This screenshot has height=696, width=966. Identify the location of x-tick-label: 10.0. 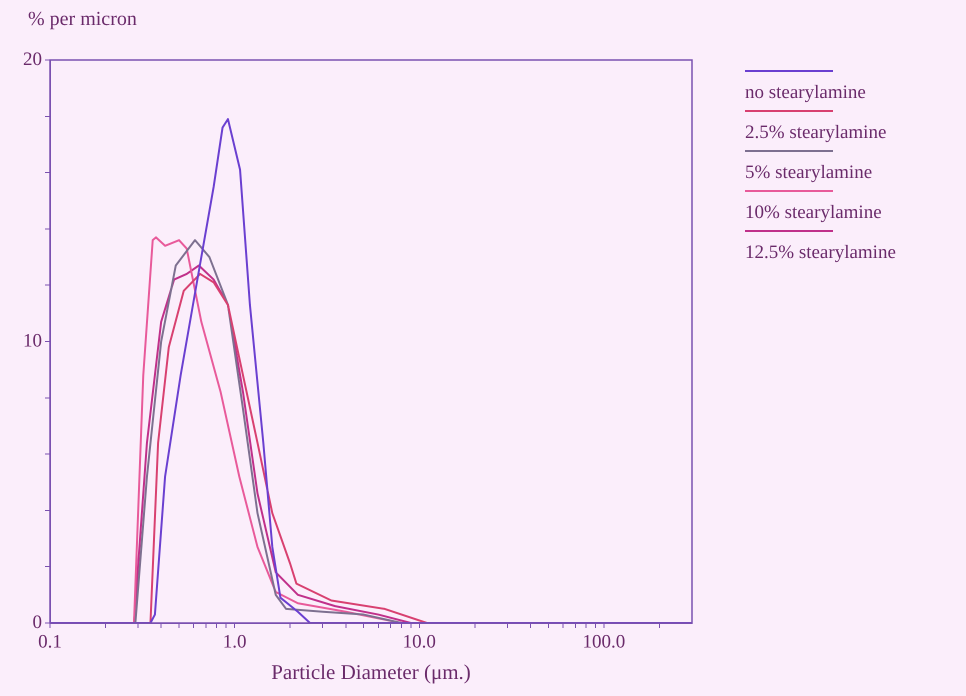
(419, 641).